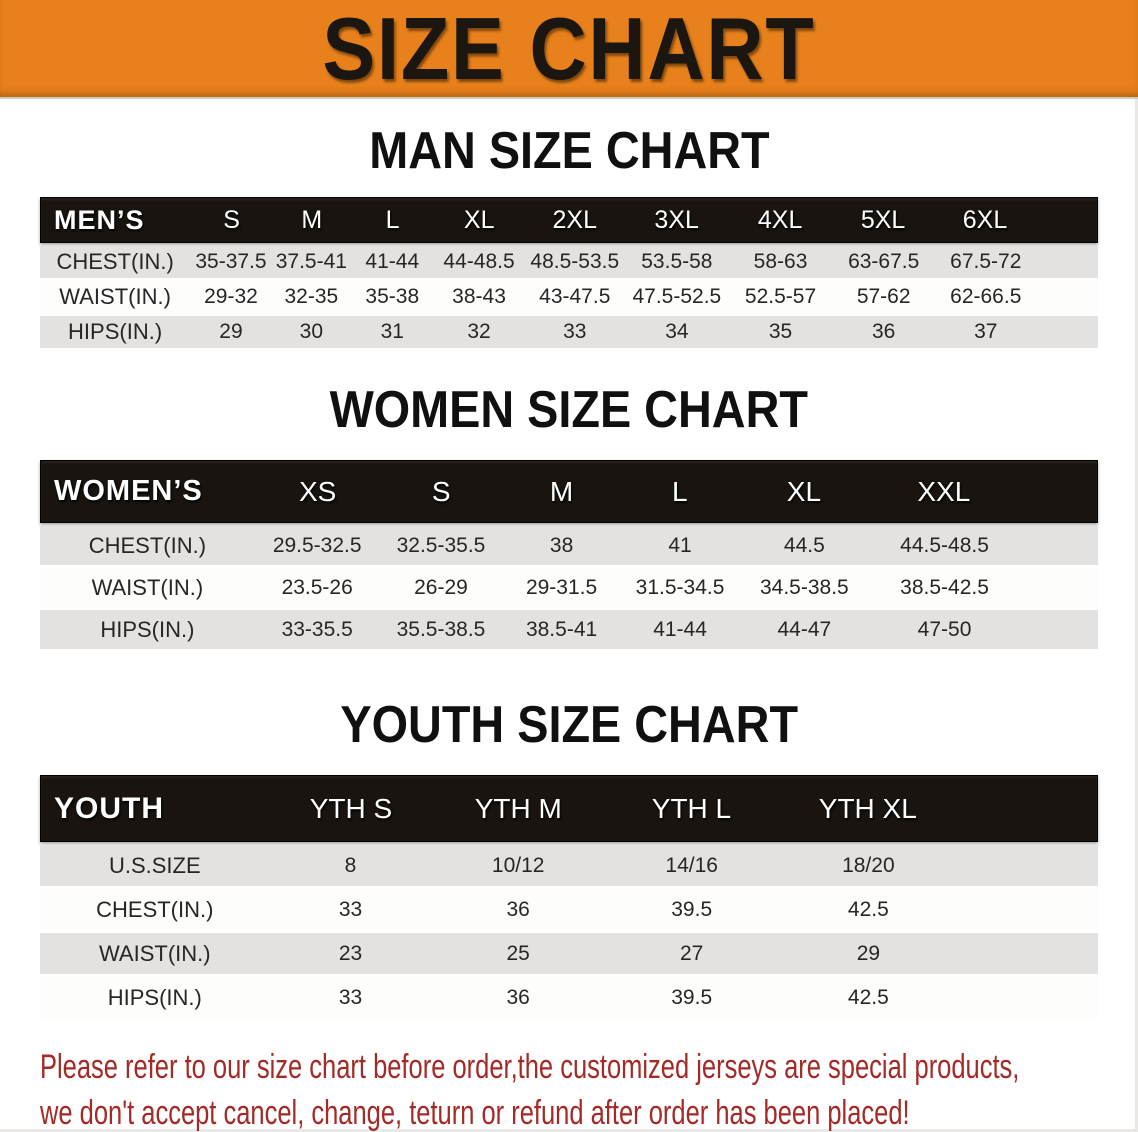  I want to click on size-value-cell: 67.5-72, so click(986, 261).